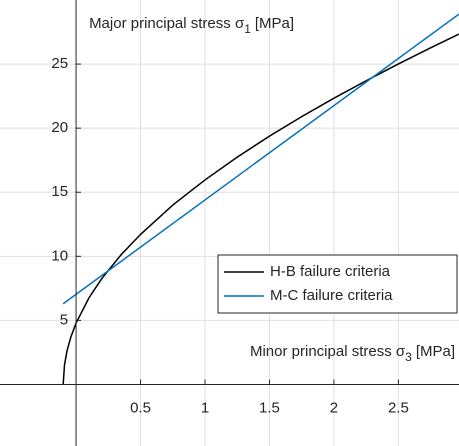  Describe the element at coordinates (328, 351) in the screenshot. I see `x-axis-label-text: Minor principal stress σ` at that location.